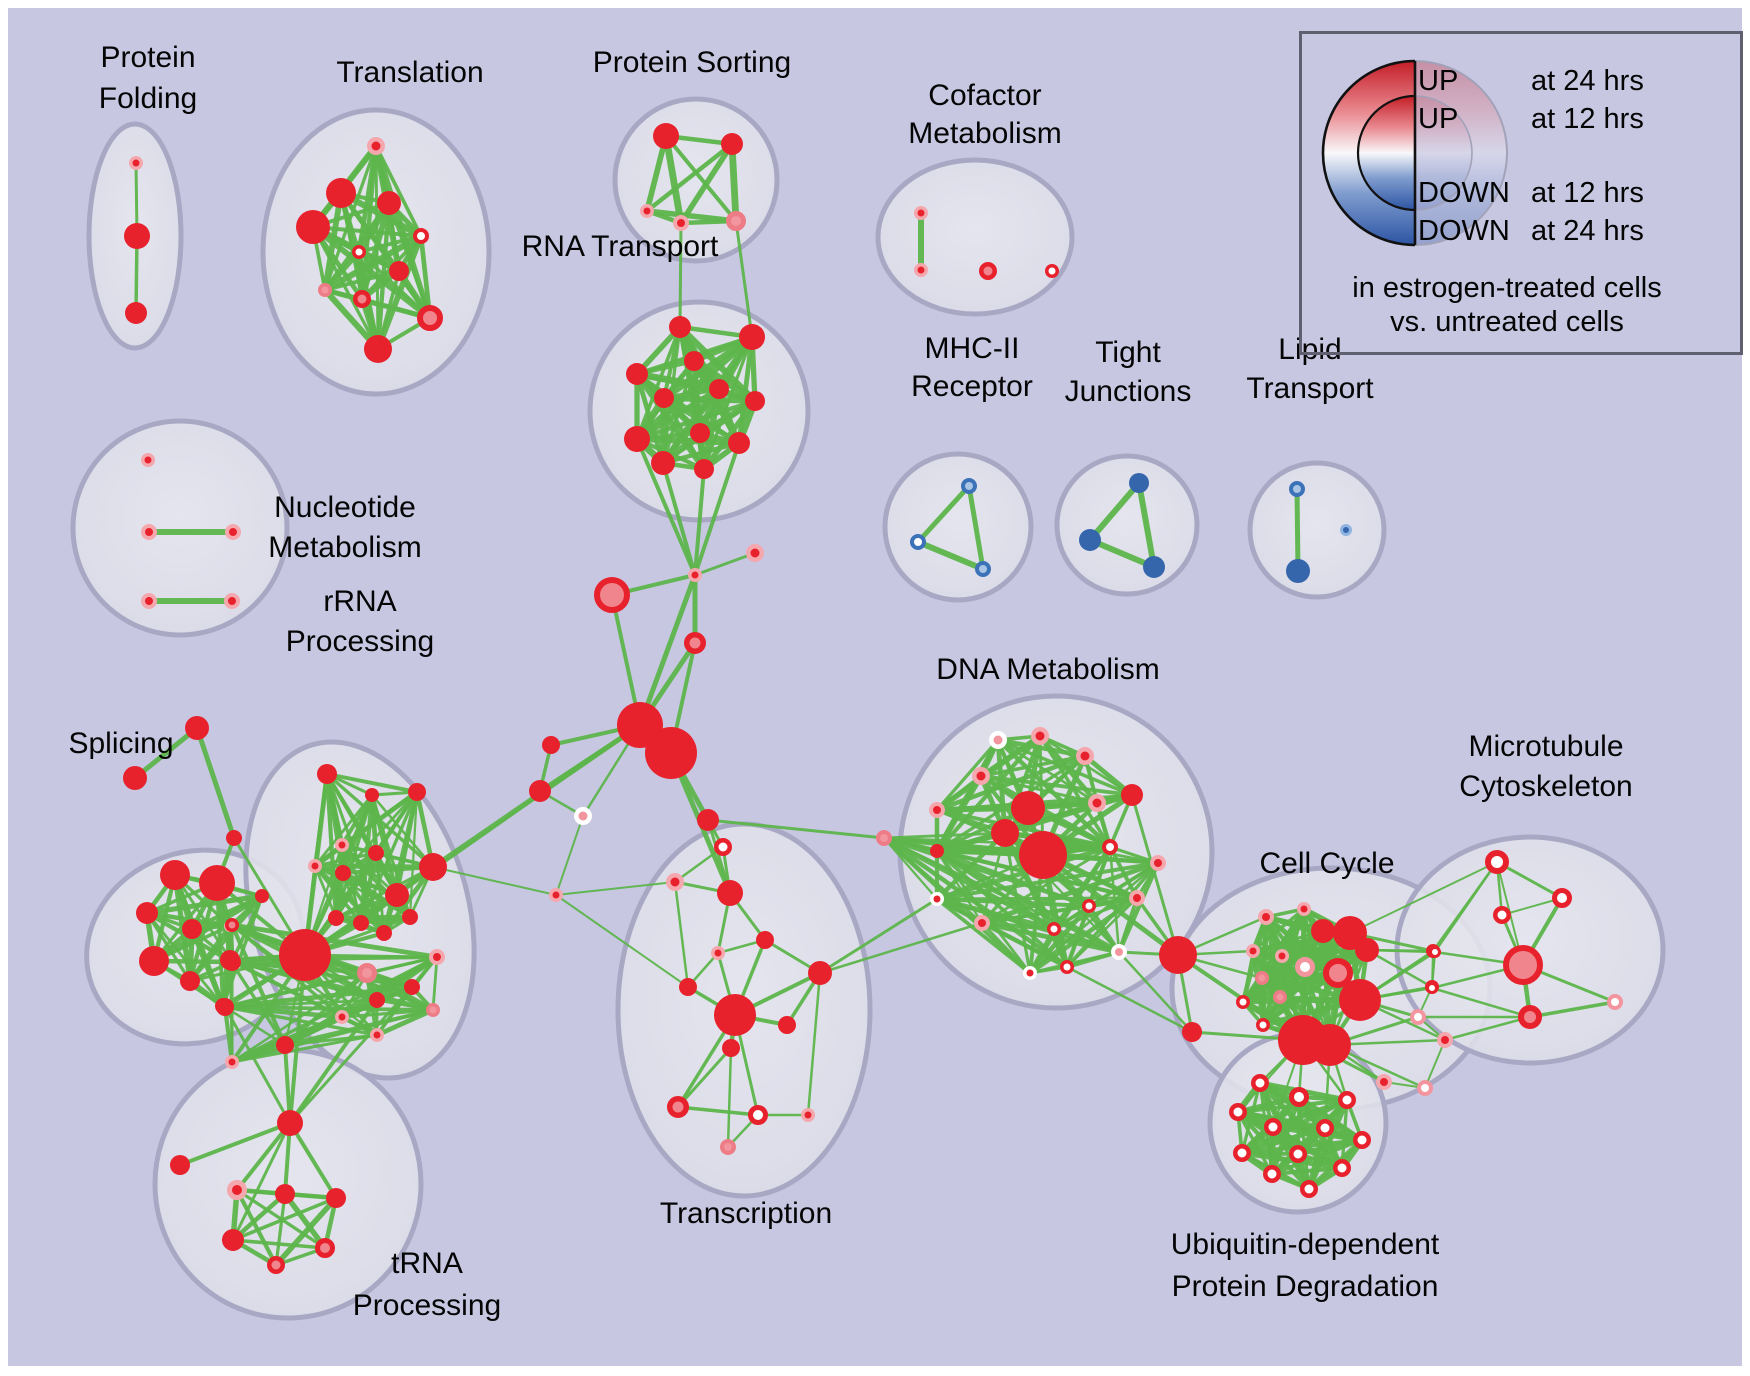 This screenshot has width=1750, height=1376. I want to click on cluster-bubble-mhc, so click(958, 527).